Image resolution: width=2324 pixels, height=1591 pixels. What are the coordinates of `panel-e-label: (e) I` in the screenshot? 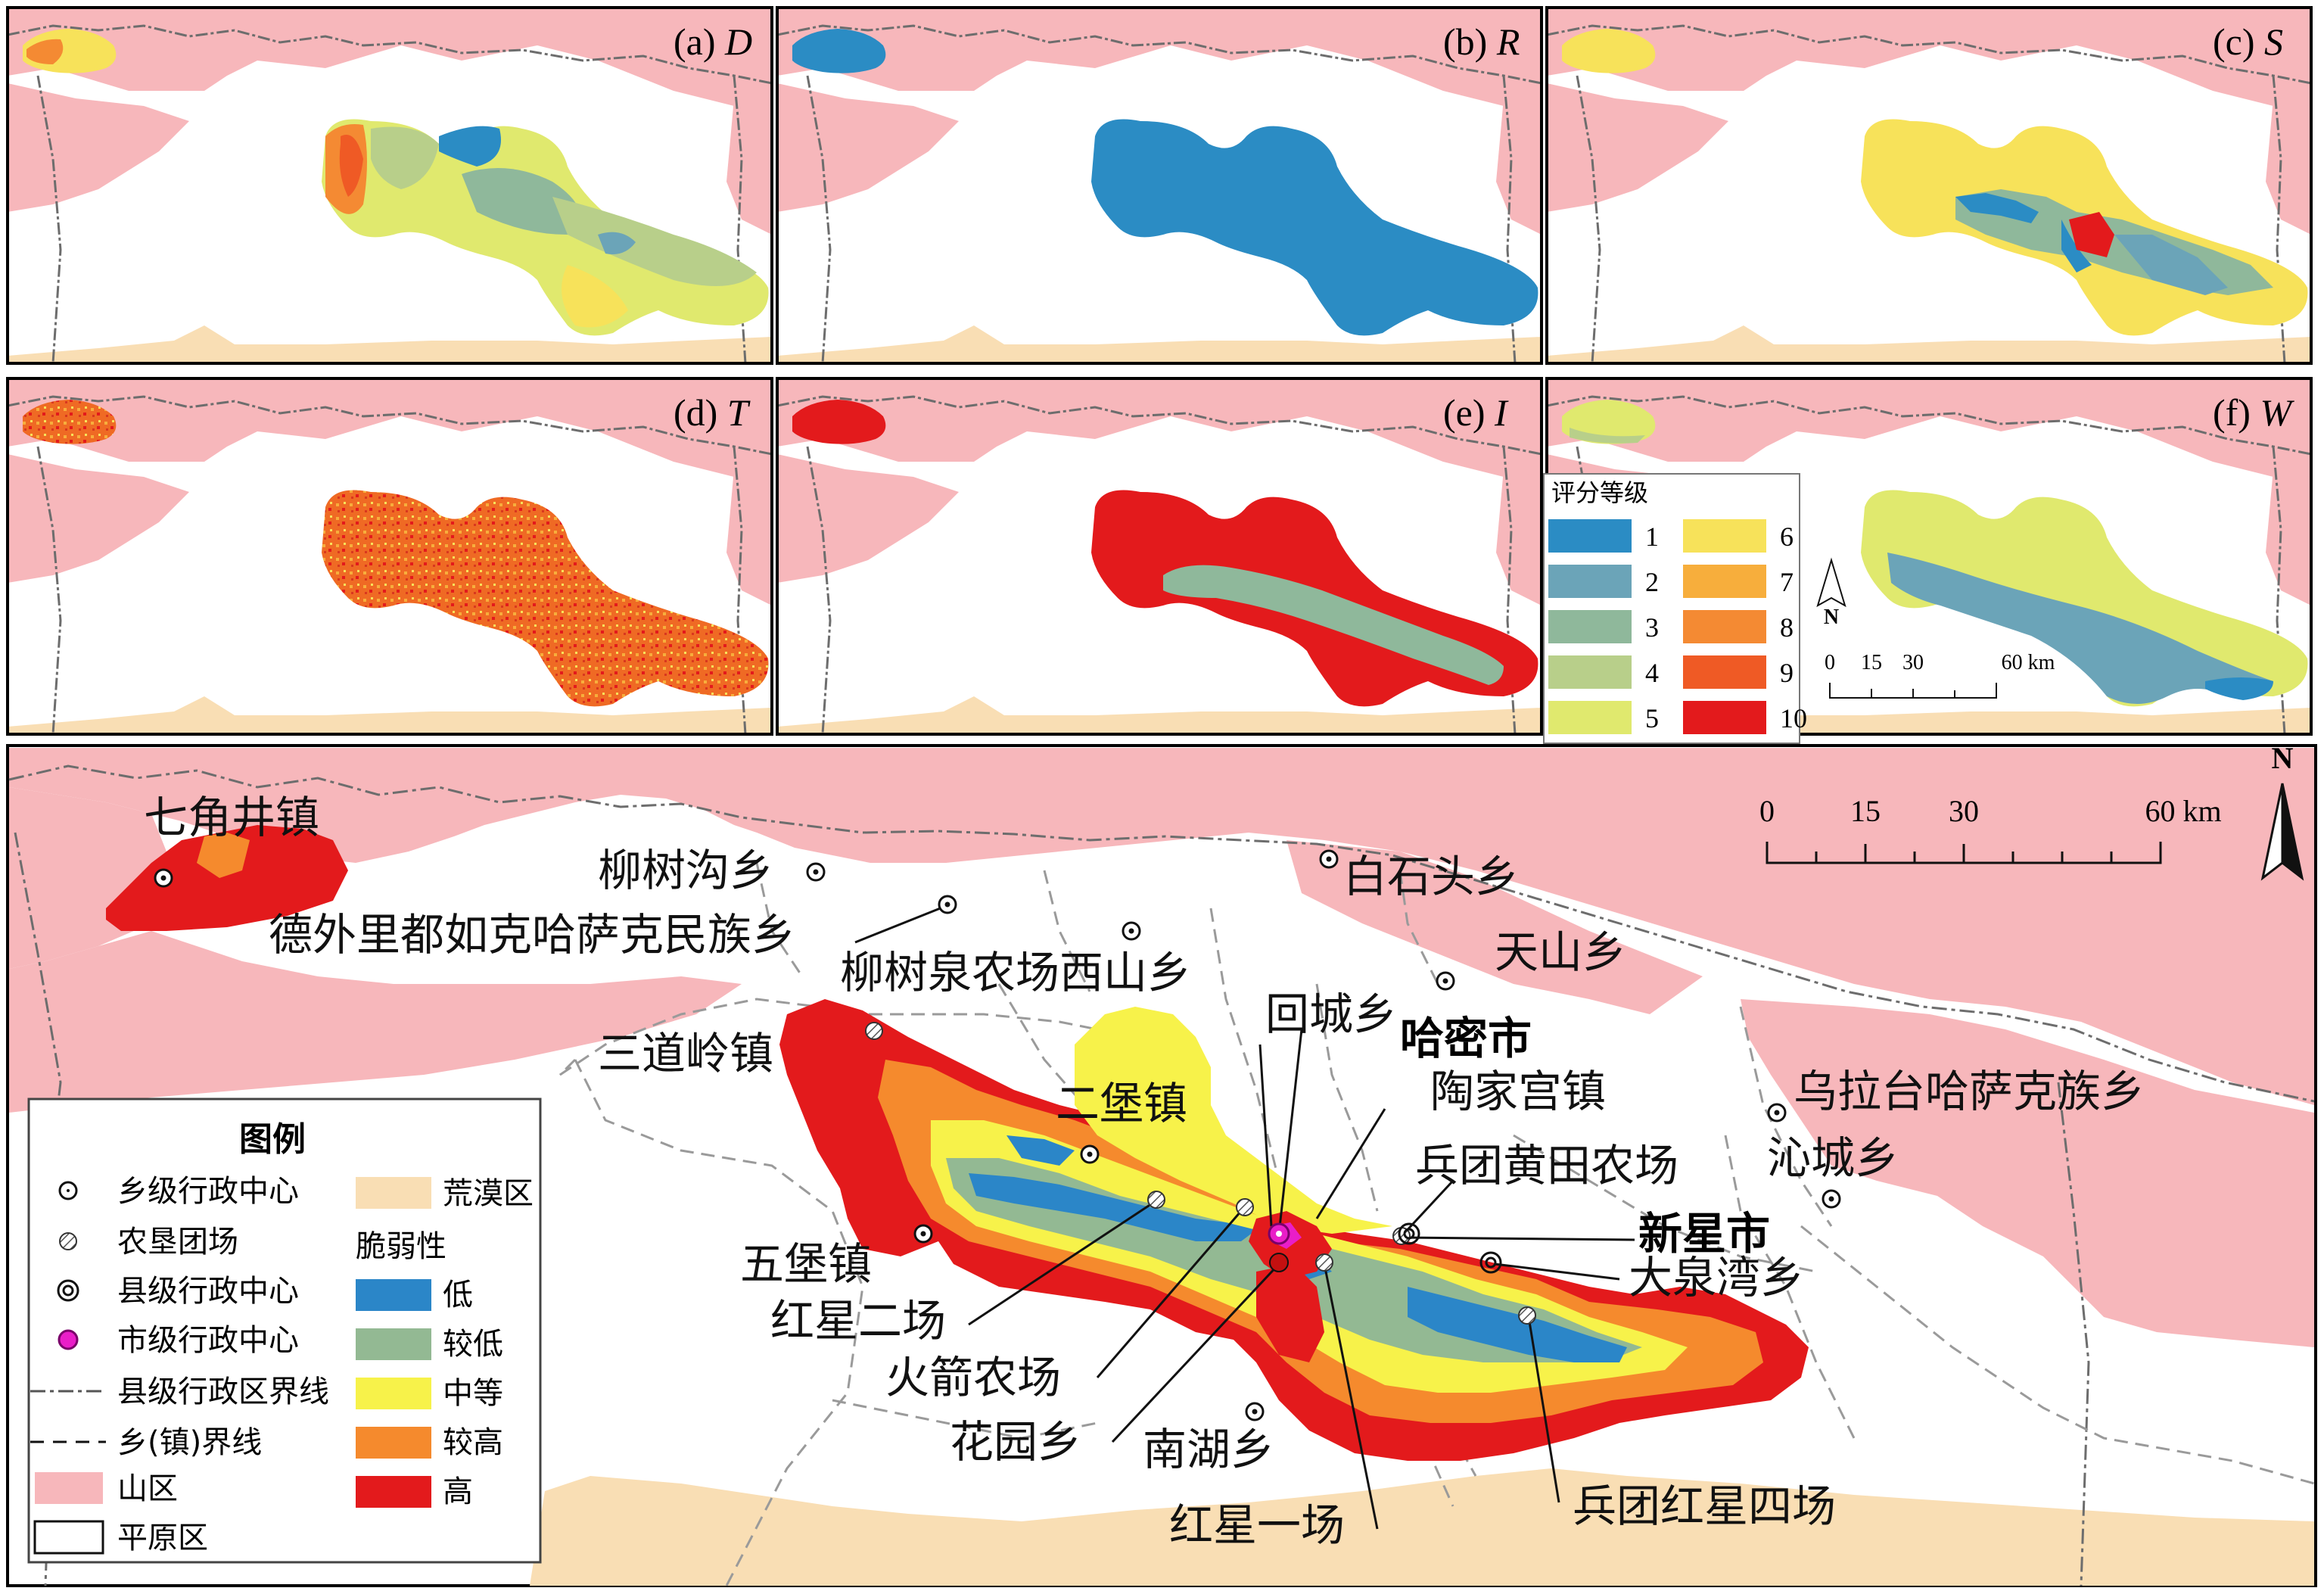 It's located at (1476, 413).